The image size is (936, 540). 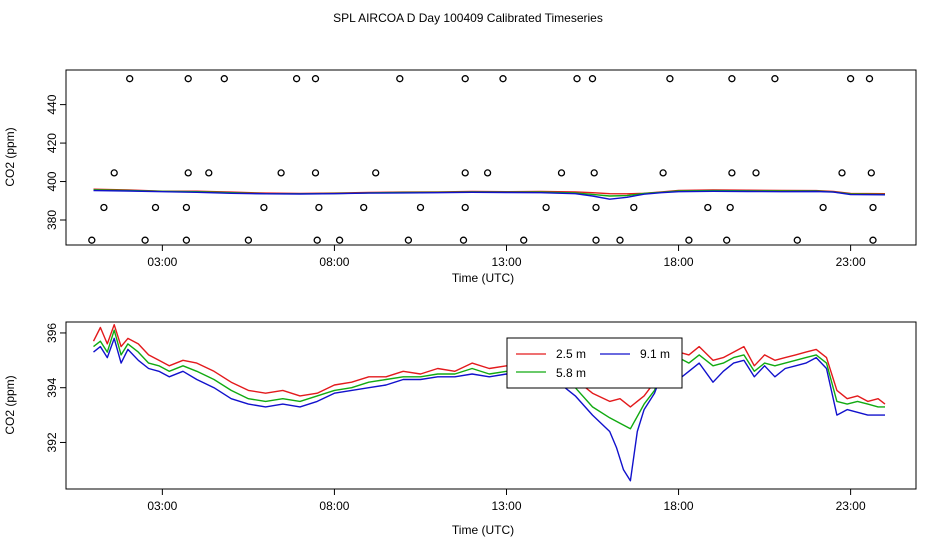 What do you see at coordinates (571, 373) in the screenshot?
I see `legend-label-5-8m: 5.8 m` at bounding box center [571, 373].